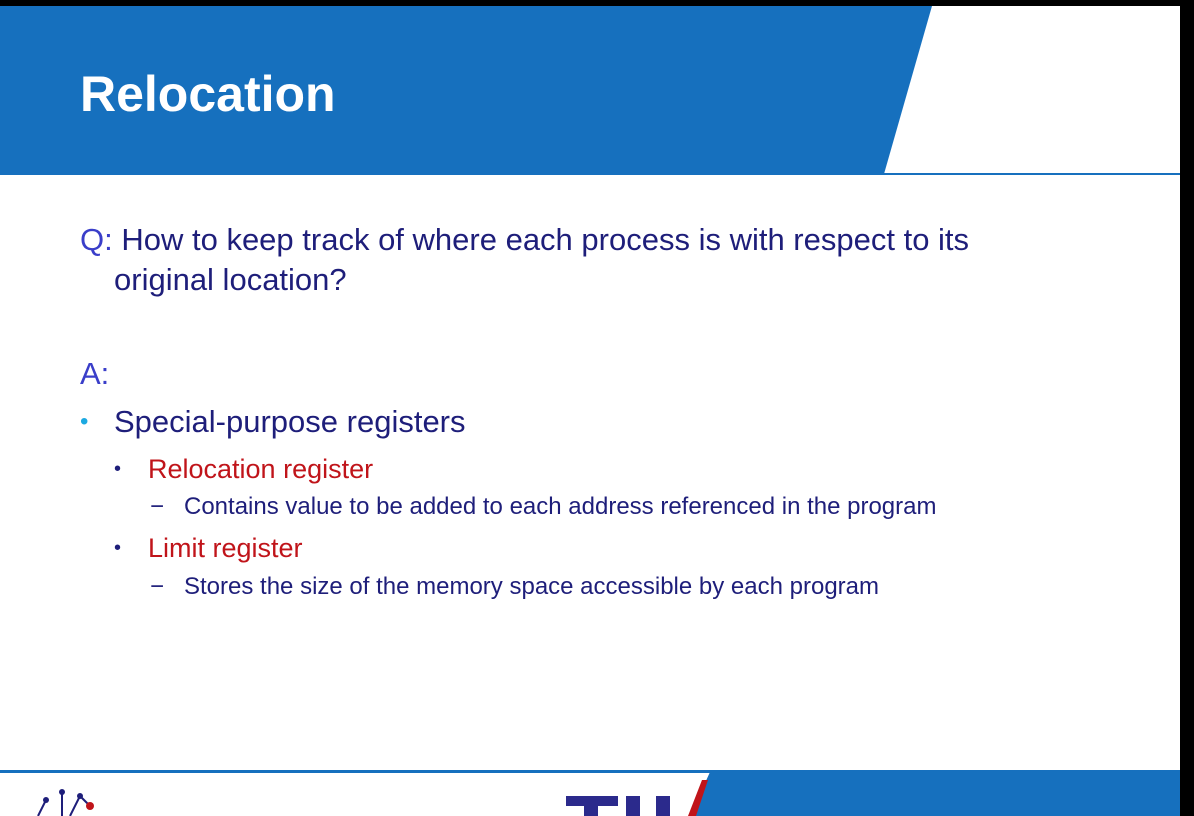 The height and width of the screenshot is (816, 1194). I want to click on subbullet-text: Limit register, so click(225, 548).